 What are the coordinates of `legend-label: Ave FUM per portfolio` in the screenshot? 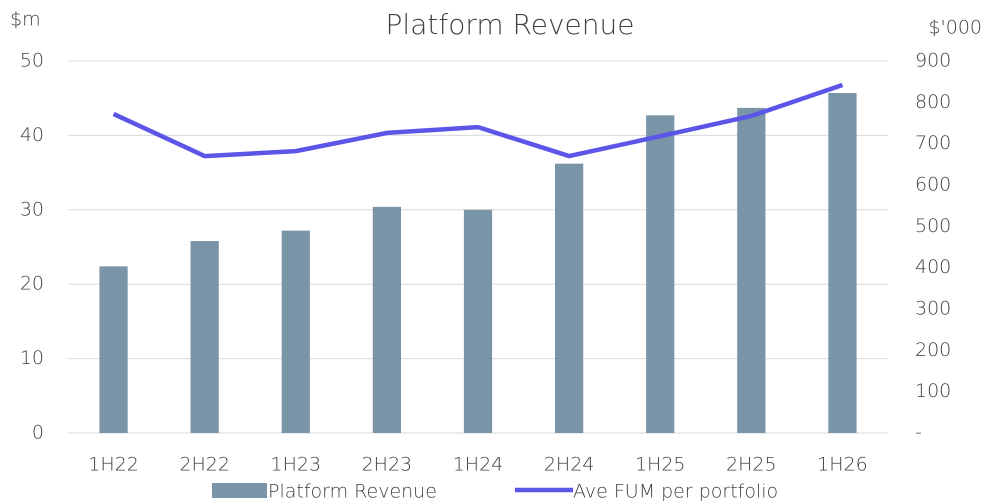 It's located at (675, 492).